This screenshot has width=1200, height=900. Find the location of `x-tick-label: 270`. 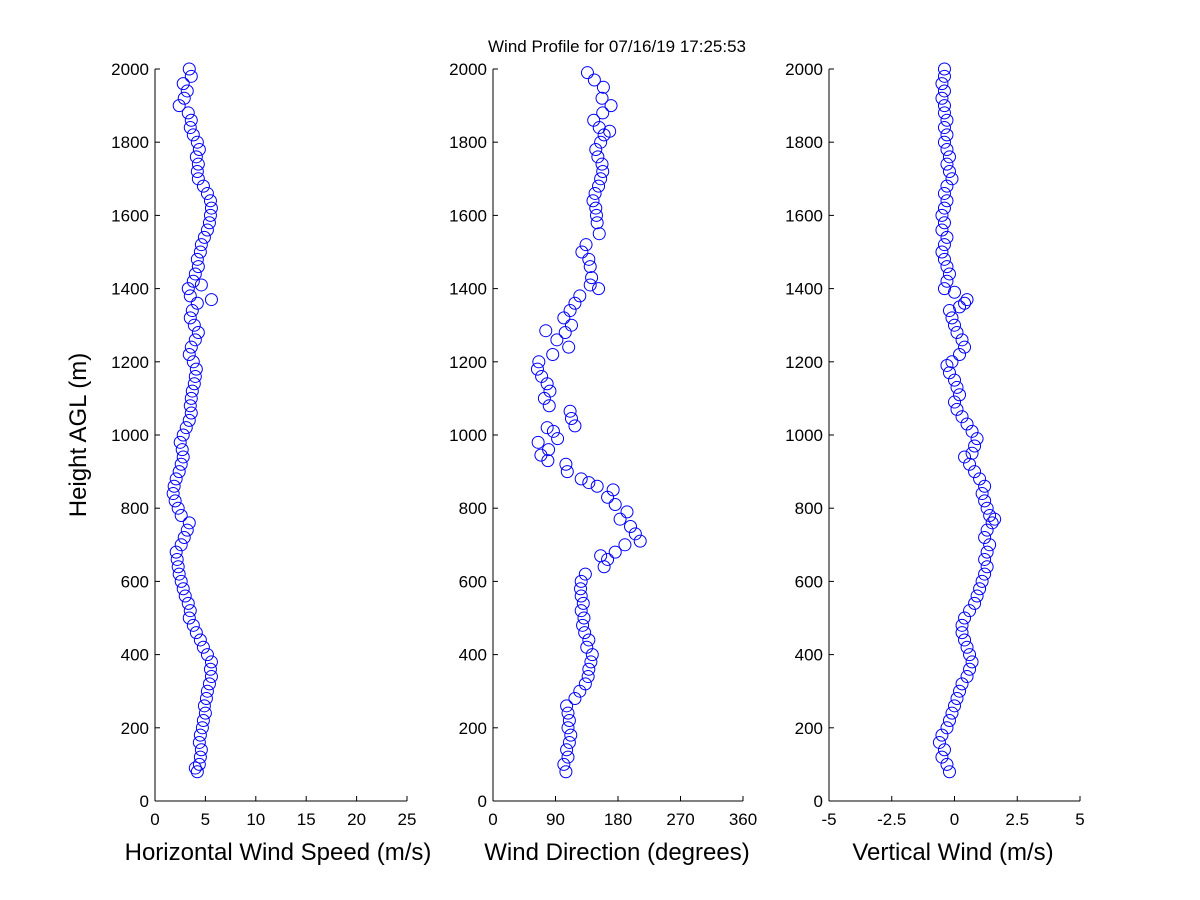

x-tick-label: 270 is located at coordinates (680, 819).